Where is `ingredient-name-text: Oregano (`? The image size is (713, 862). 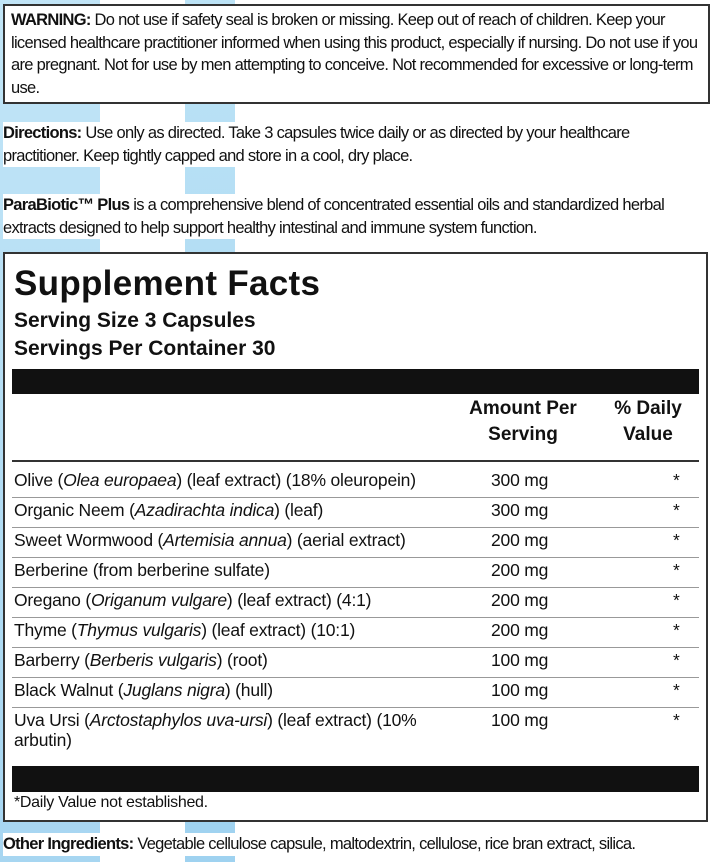 ingredient-name-text: Oregano ( is located at coordinates (52, 600).